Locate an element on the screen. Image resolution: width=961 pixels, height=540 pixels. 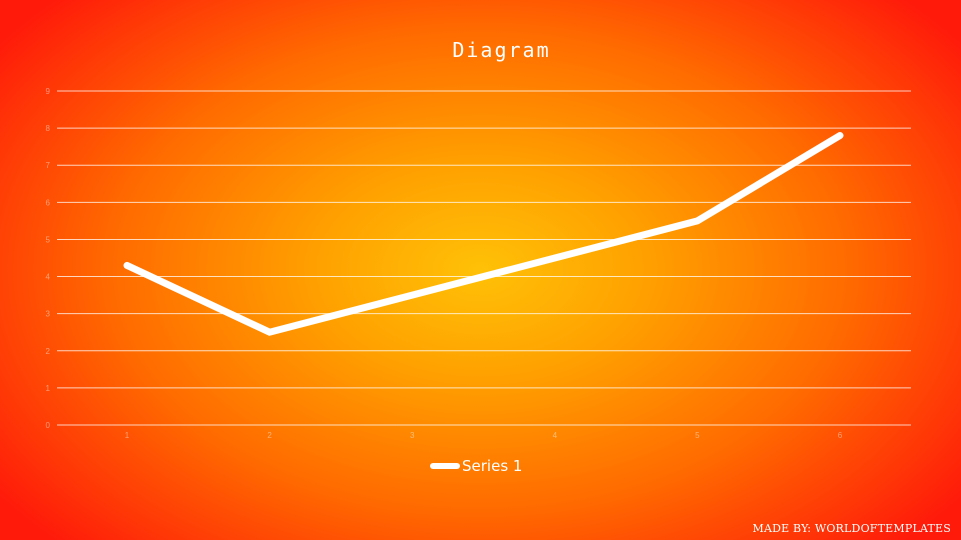
footer-credit: MADE BY: WORLDOFTEMPLATES is located at coordinates (851, 528).